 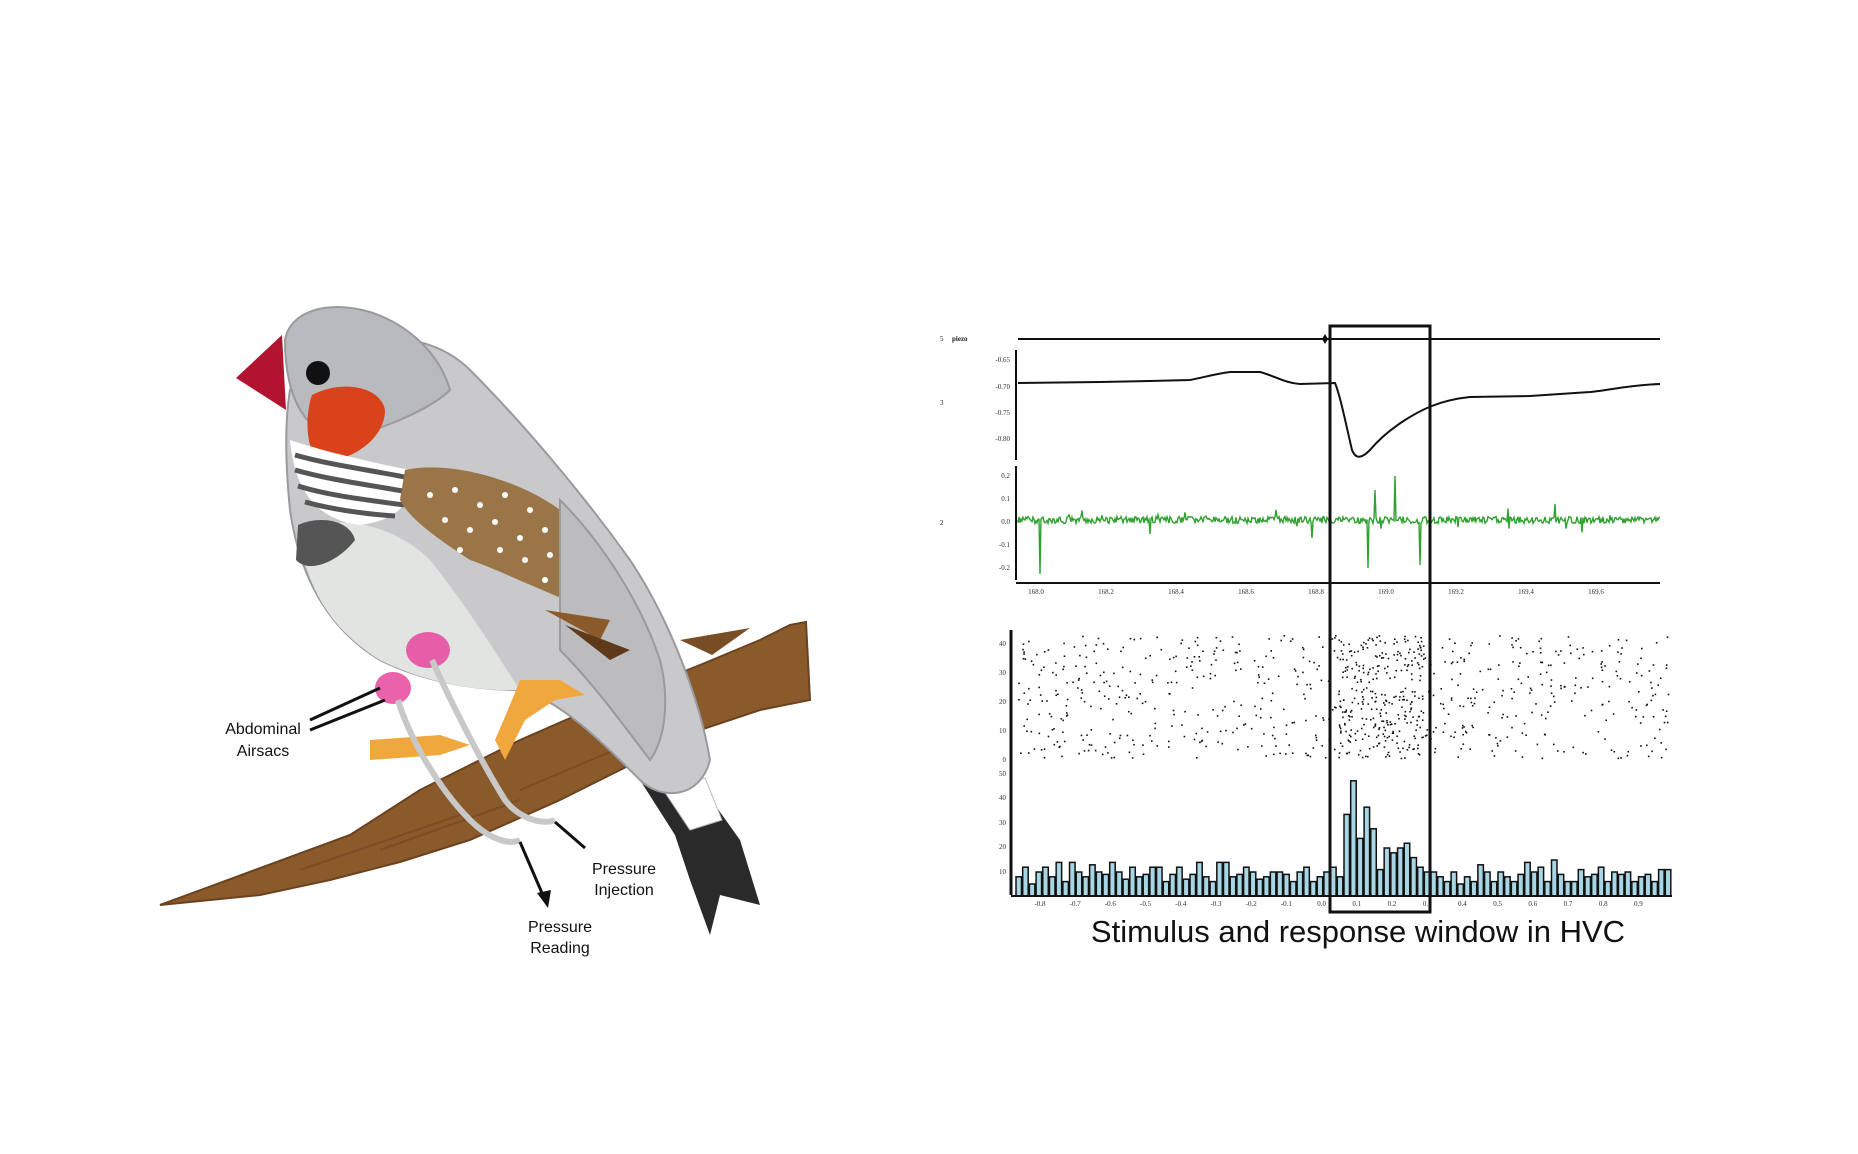 What do you see at coordinates (498, 538) in the screenshot?
I see `spotted-flank` at bounding box center [498, 538].